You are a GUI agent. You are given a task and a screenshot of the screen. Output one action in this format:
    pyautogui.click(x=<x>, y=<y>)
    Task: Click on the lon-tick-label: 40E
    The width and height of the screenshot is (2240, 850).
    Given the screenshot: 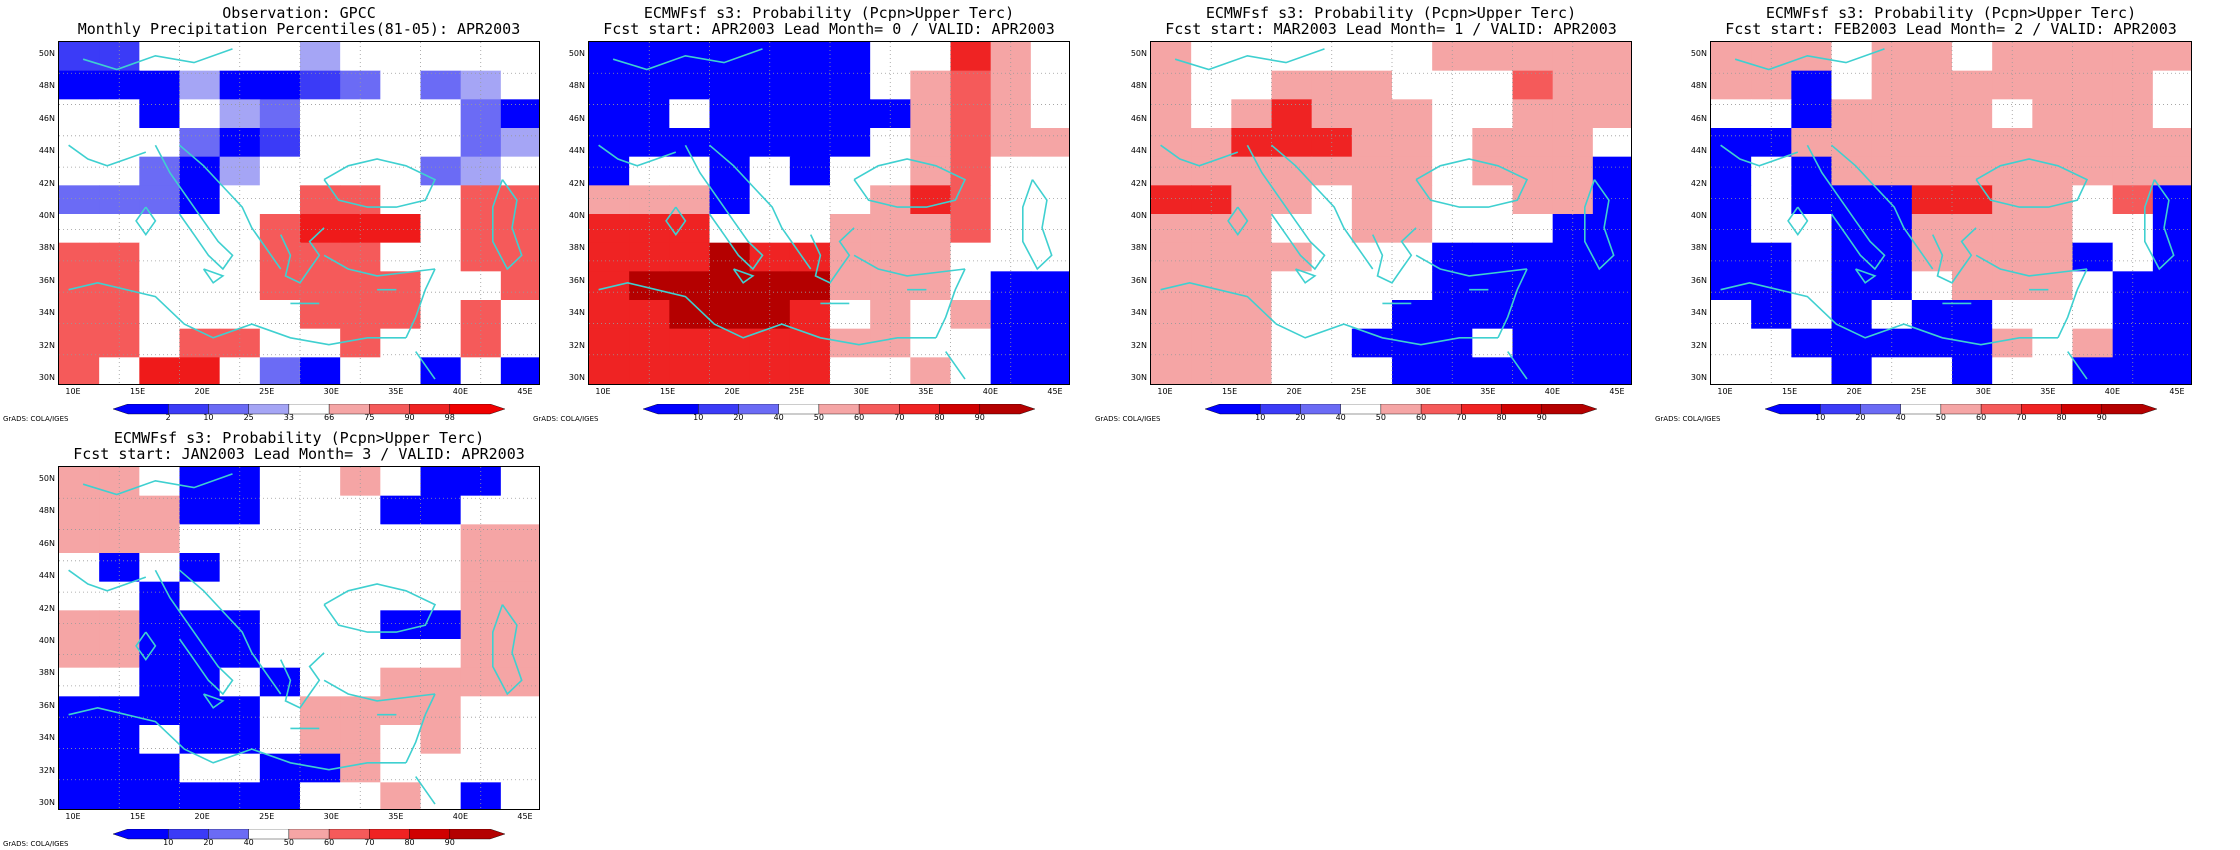 What is the action you would take?
    pyautogui.click(x=2112, y=391)
    